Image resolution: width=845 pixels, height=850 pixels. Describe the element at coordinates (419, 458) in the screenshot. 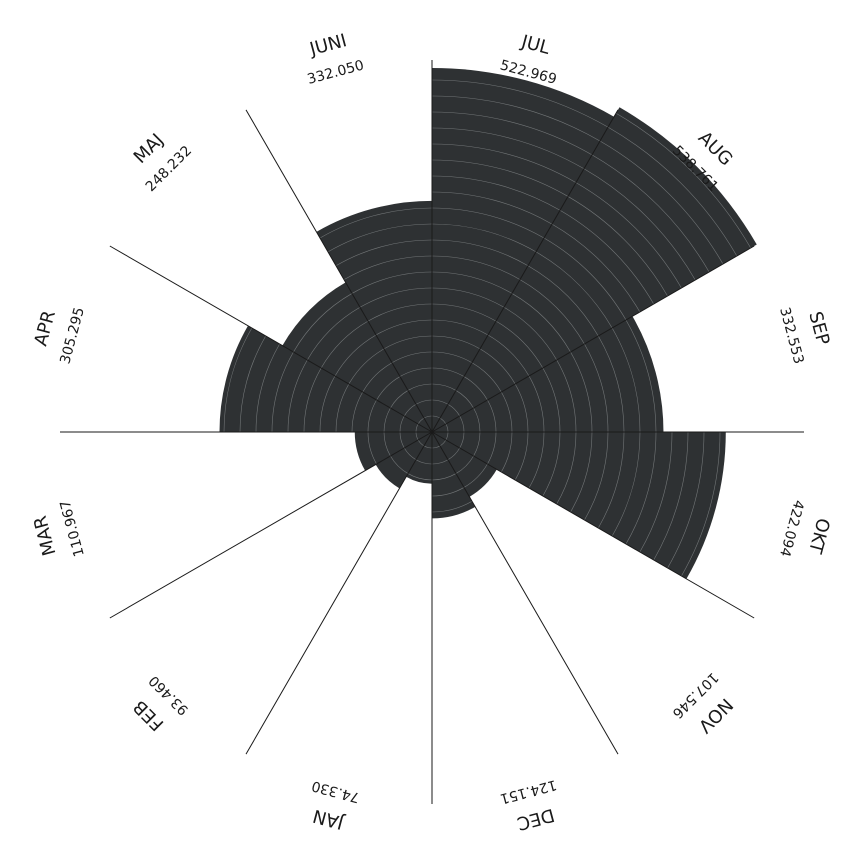

I see `sector-jan` at that location.